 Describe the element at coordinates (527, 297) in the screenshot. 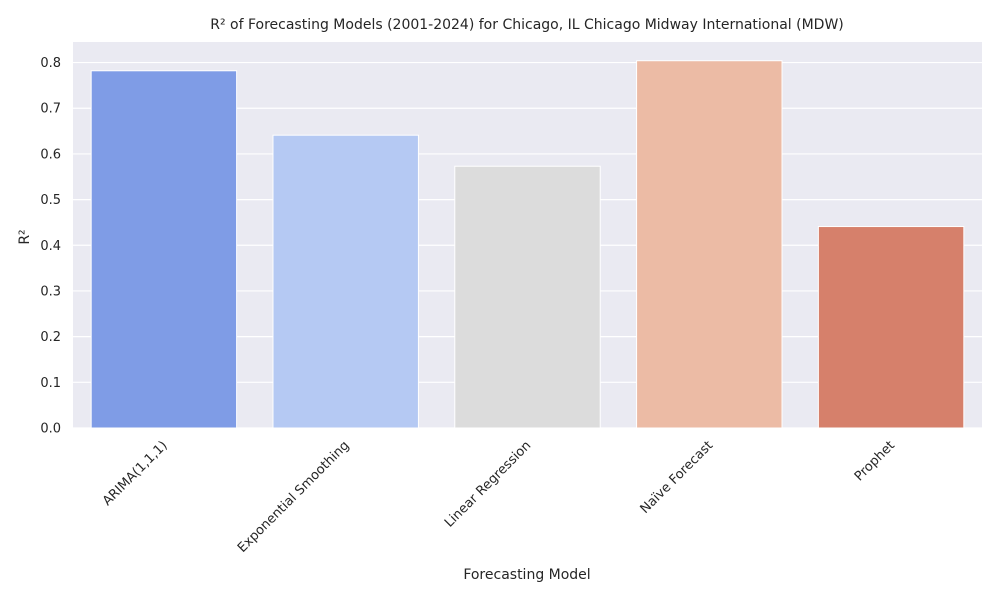

I see `bar-linear-regression` at that location.